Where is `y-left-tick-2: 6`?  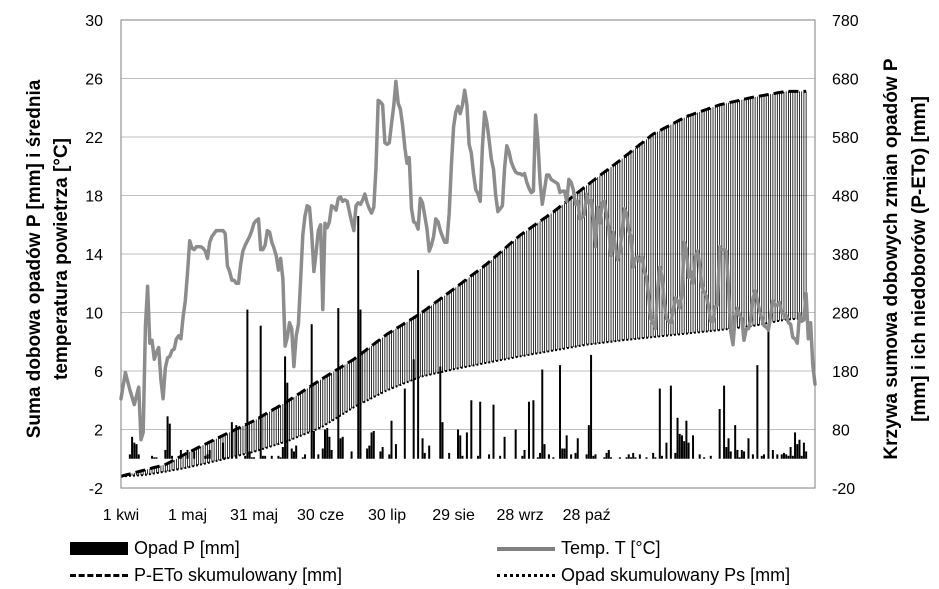 y-left-tick-2: 6 is located at coordinates (98, 372).